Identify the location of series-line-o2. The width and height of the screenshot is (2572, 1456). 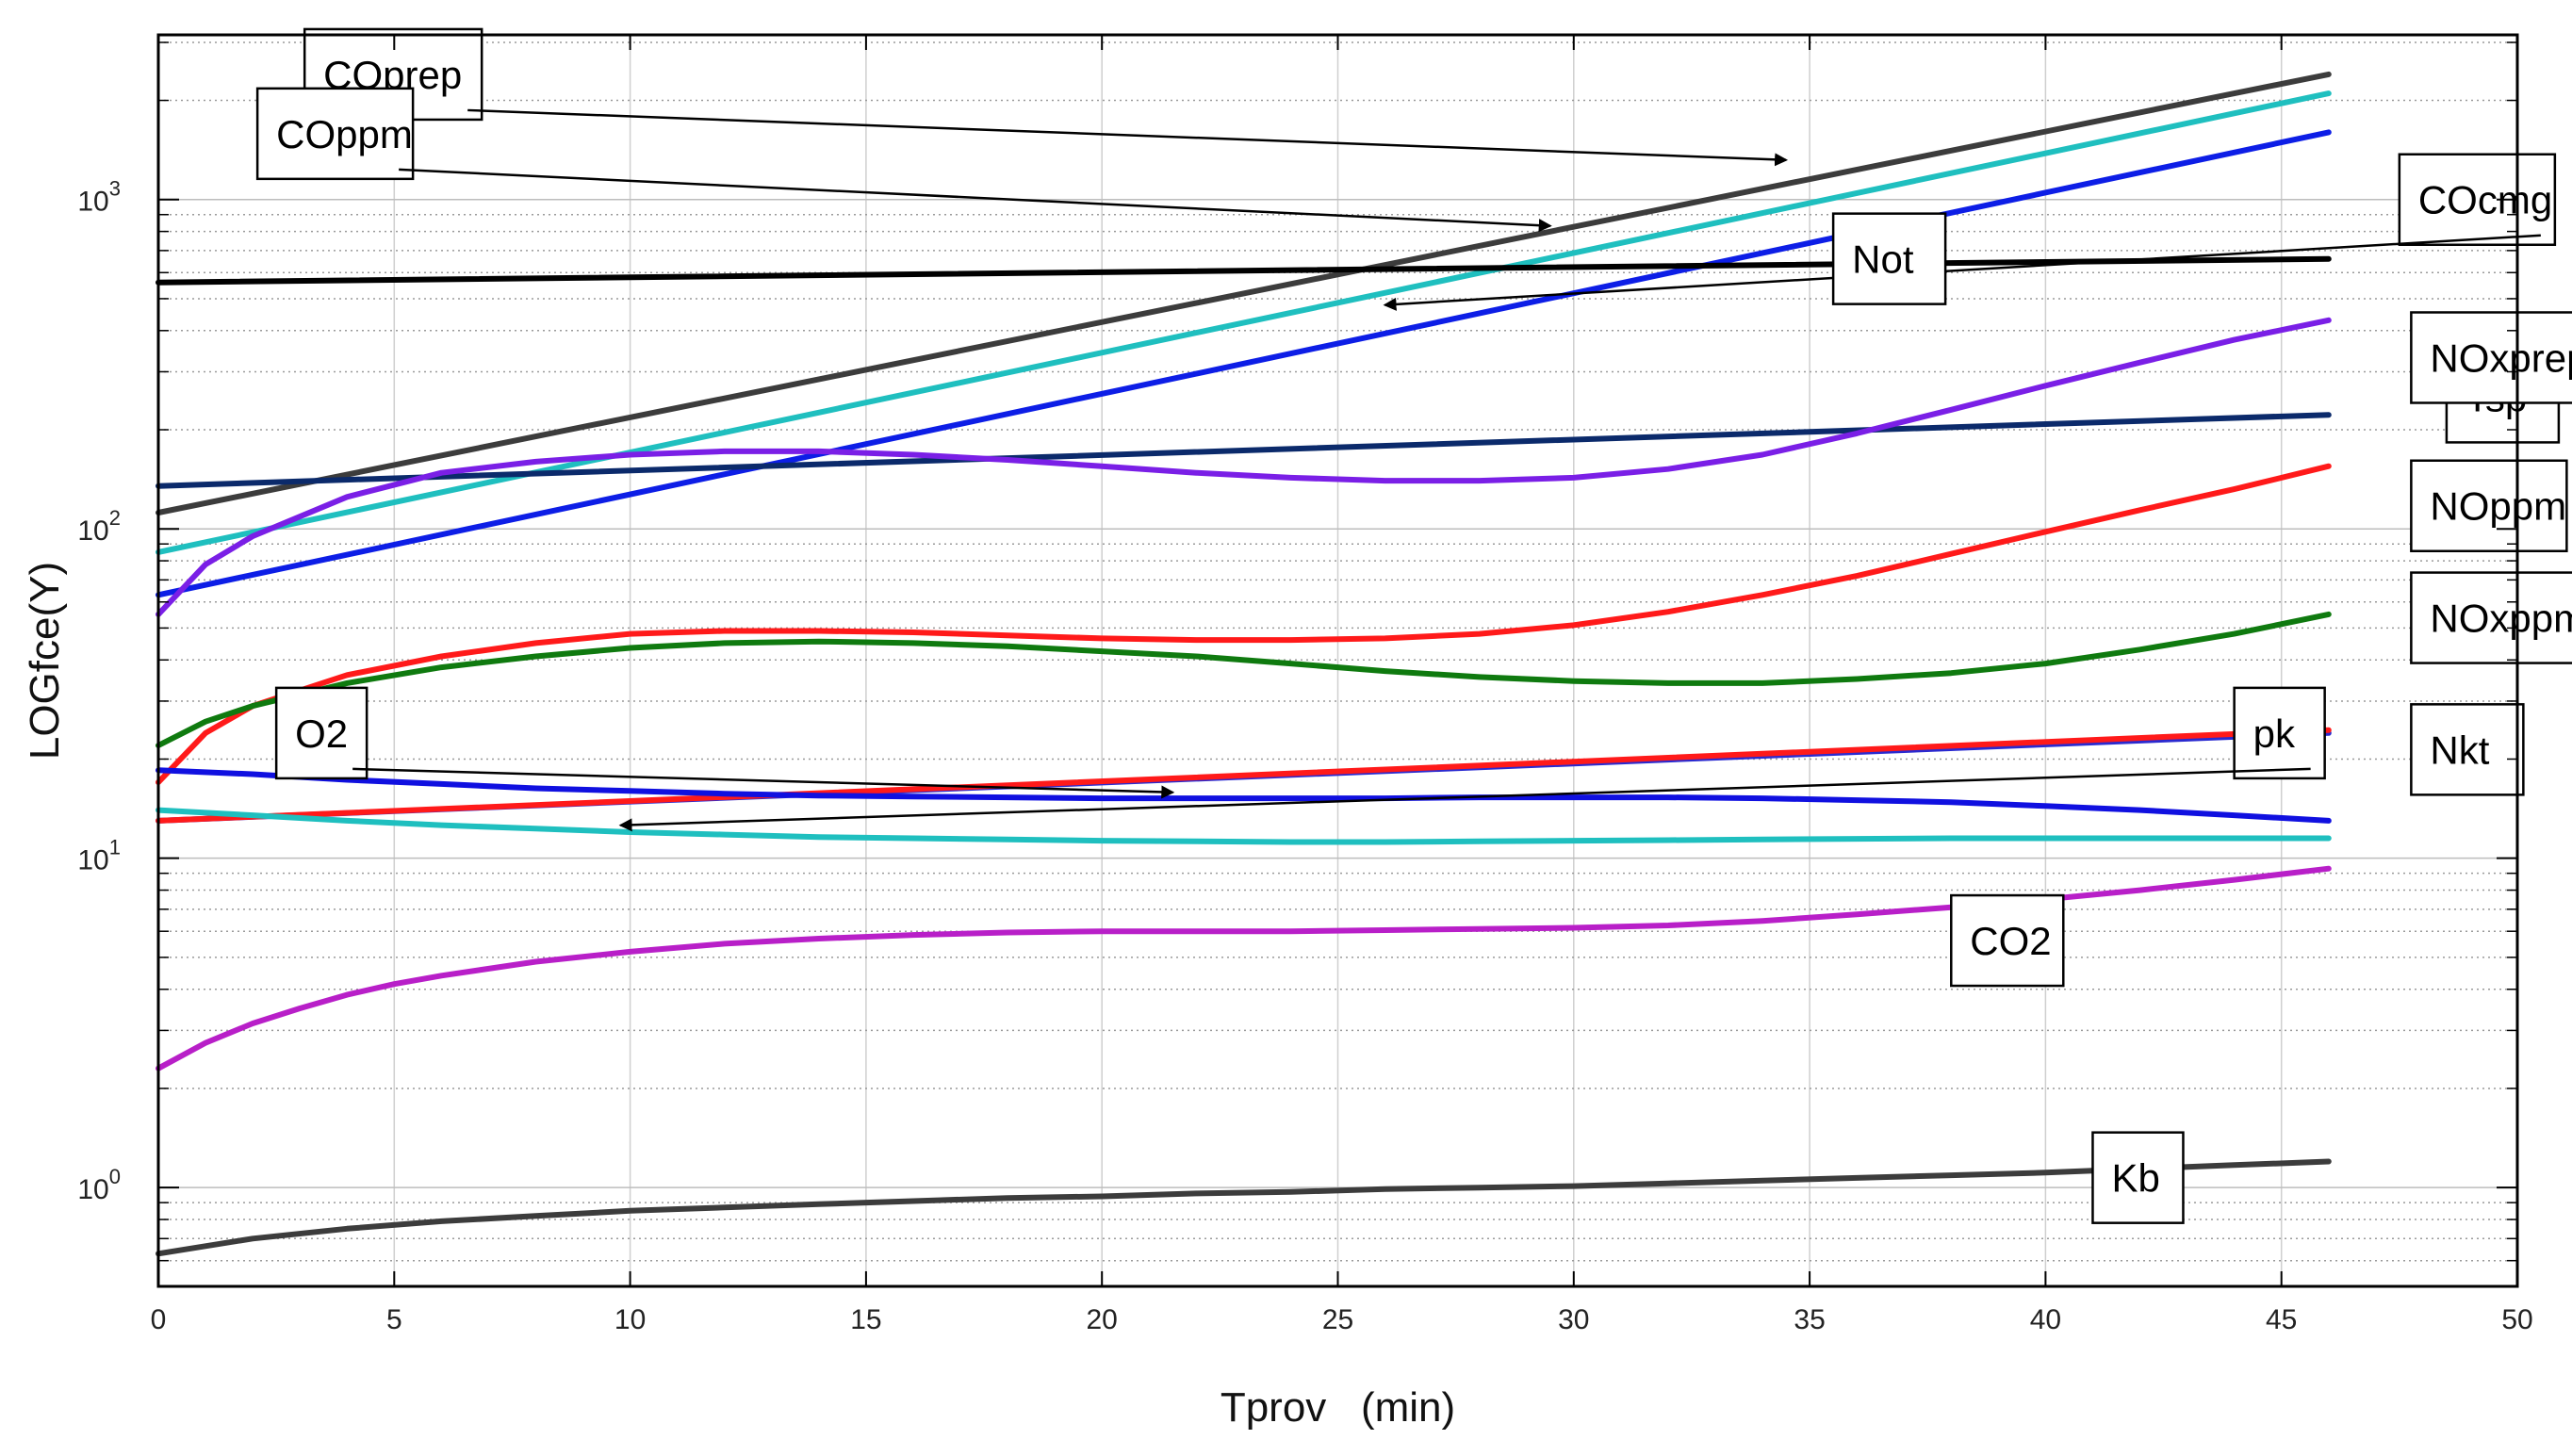
(1244, 775).